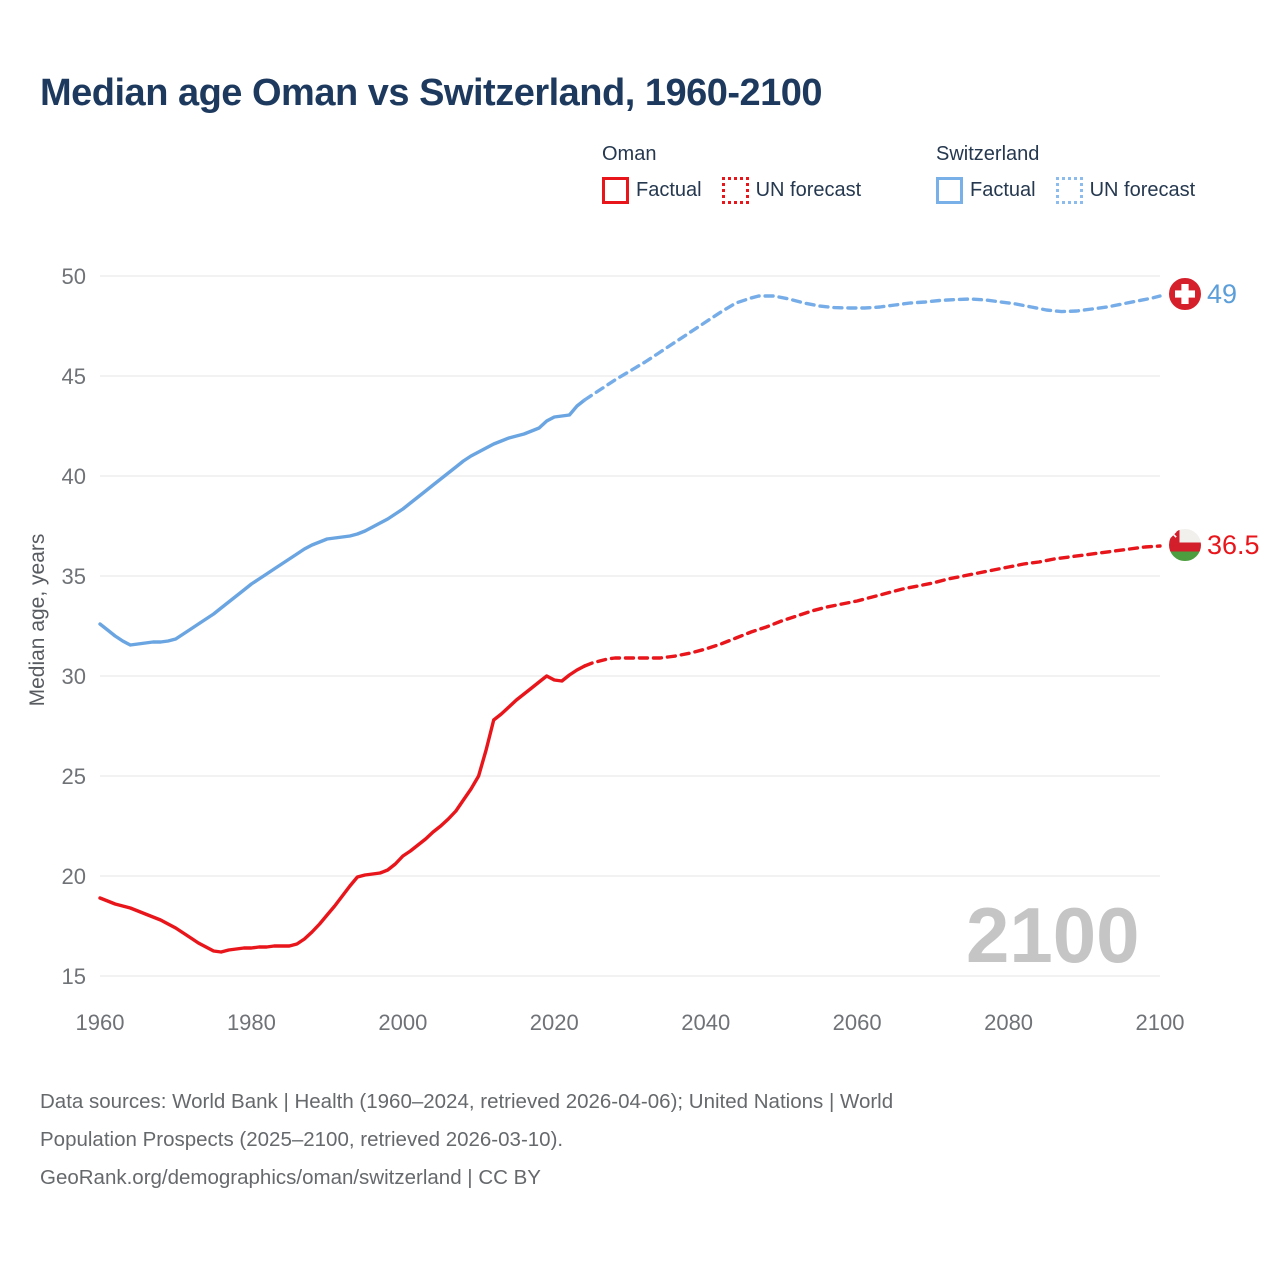 This screenshot has width=1280, height=1280. I want to click on y-tick-label: 20, so click(74, 876).